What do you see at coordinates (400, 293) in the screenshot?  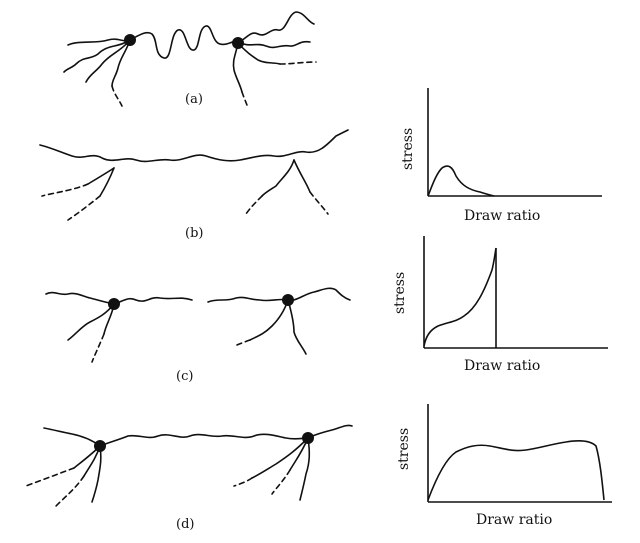 I see `chart-c-ylabel: stress` at bounding box center [400, 293].